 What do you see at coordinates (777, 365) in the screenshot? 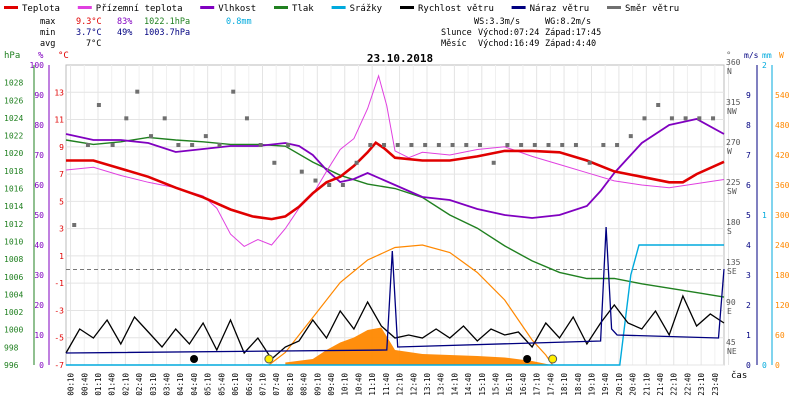
I see `solar-tick: 0` at bounding box center [777, 365].